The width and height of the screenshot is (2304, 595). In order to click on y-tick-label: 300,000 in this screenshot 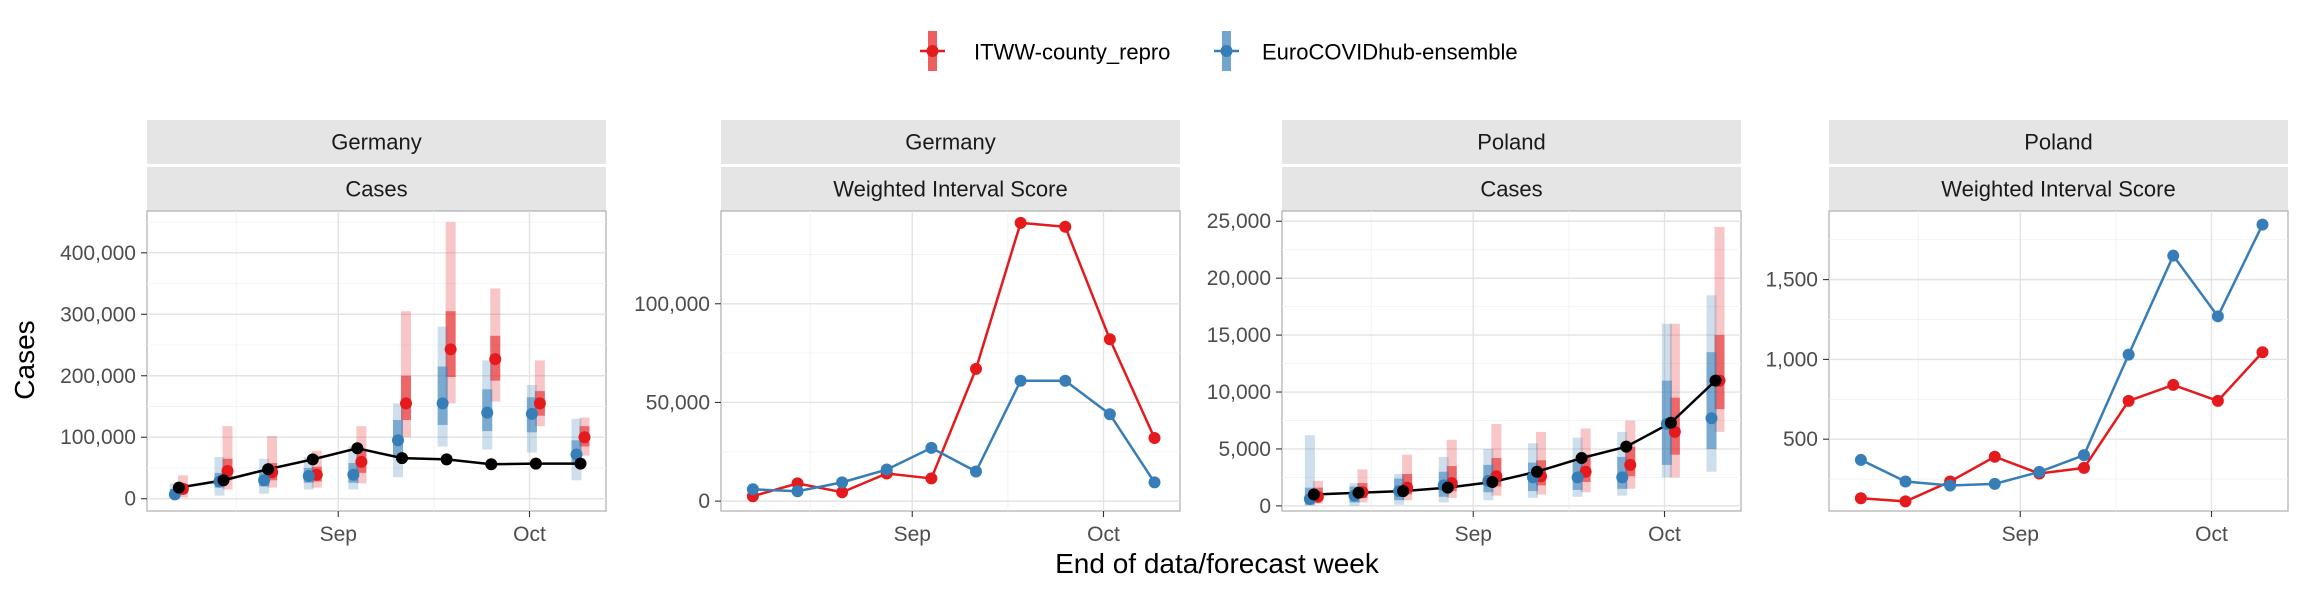, I will do `click(98, 314)`.